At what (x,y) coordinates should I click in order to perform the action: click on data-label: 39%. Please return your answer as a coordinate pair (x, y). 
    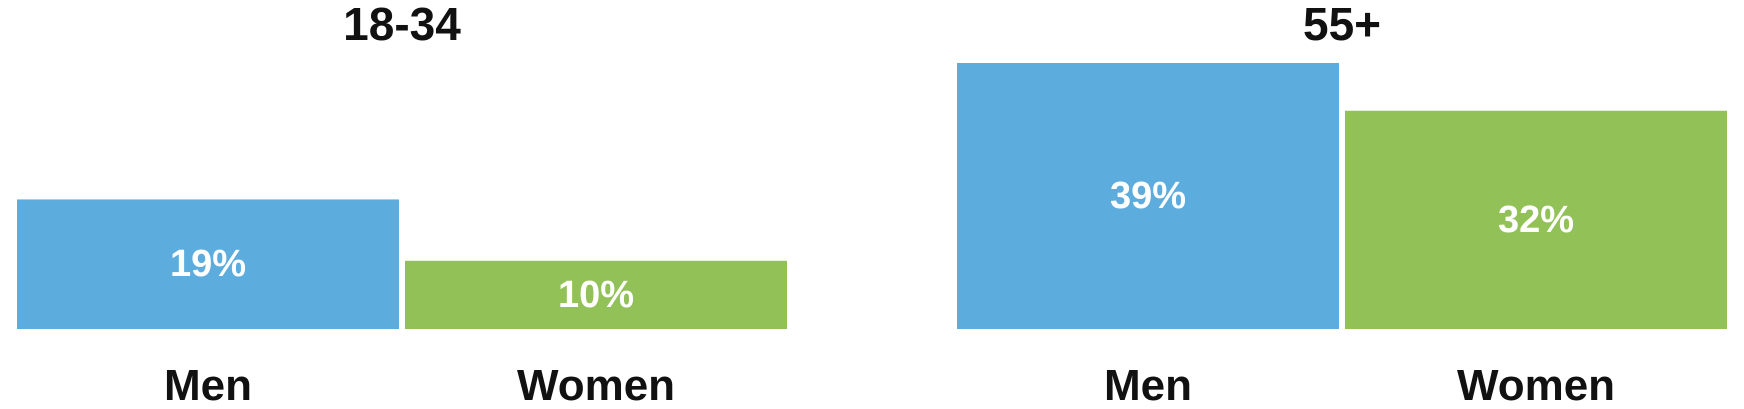
    Looking at the image, I should click on (1148, 196).